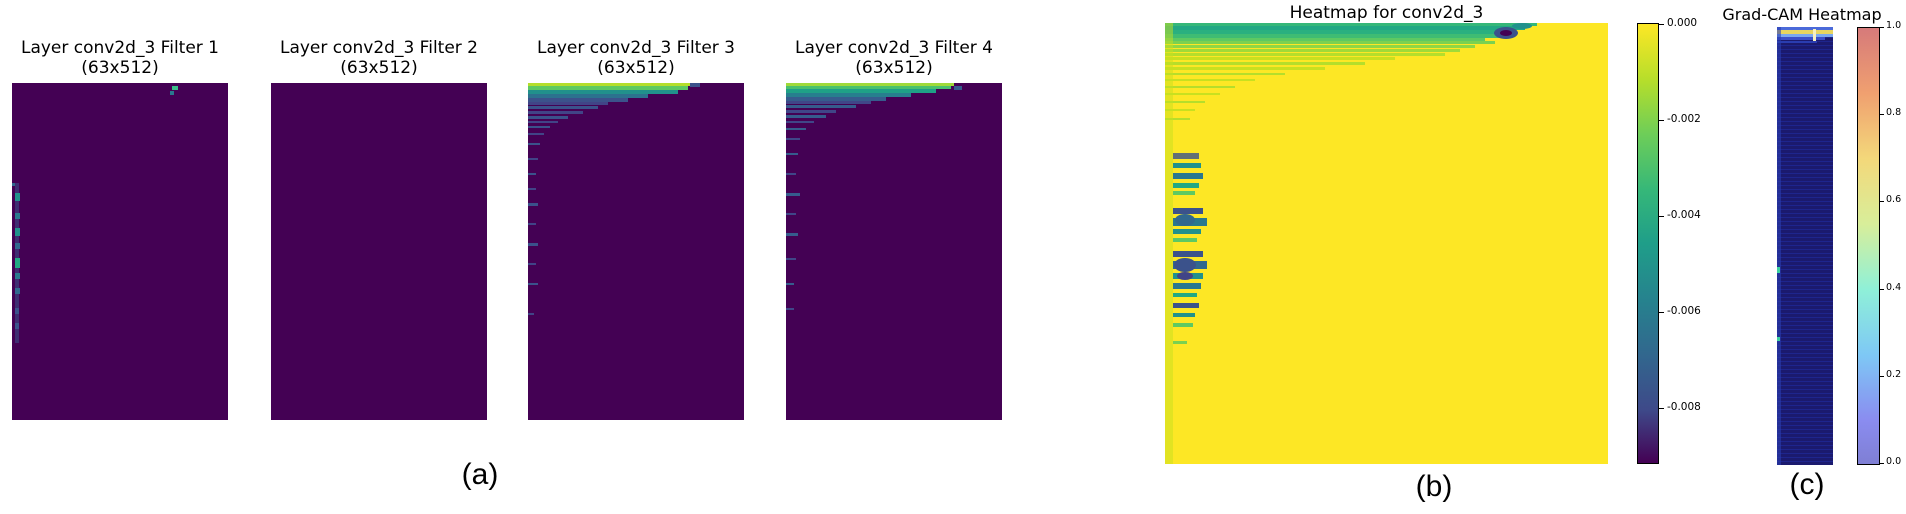 This screenshot has height=514, width=1906. Describe the element at coordinates (894, 251) in the screenshot. I see `filter-4-image` at that location.